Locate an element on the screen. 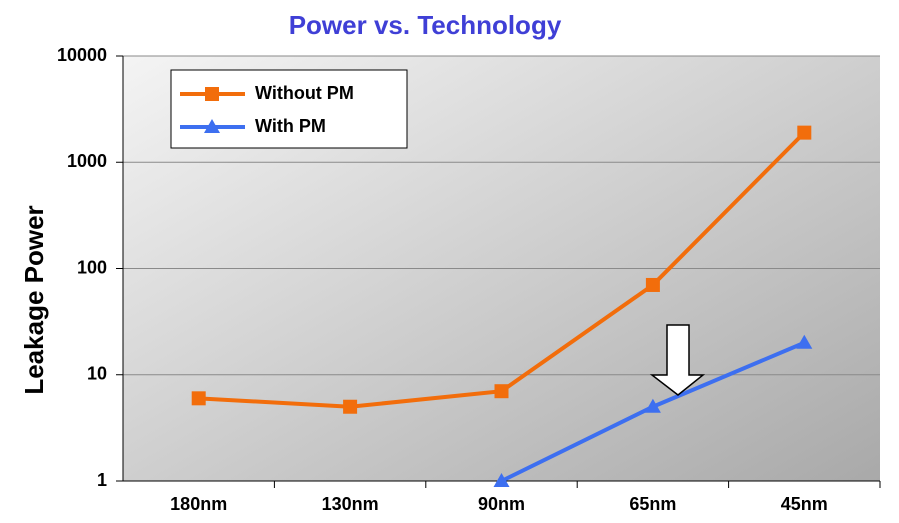 The image size is (899, 523). y-tick-label: 100 is located at coordinates (92, 267).